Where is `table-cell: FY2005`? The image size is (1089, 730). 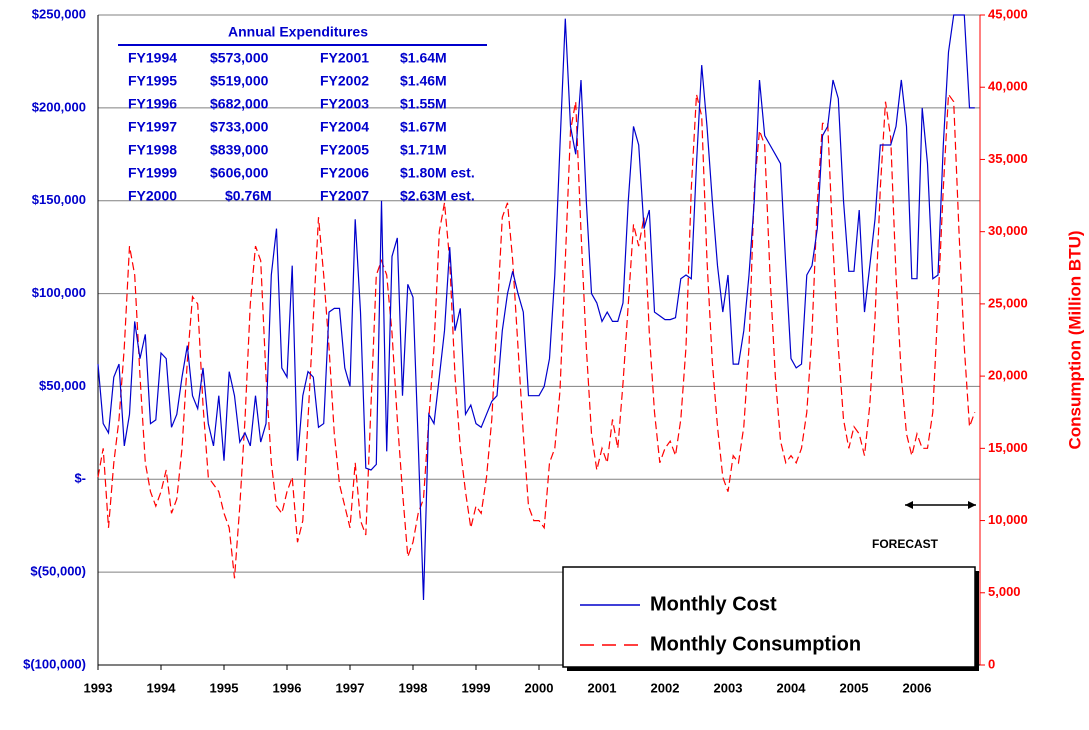 table-cell: FY2005 is located at coordinates (344, 150).